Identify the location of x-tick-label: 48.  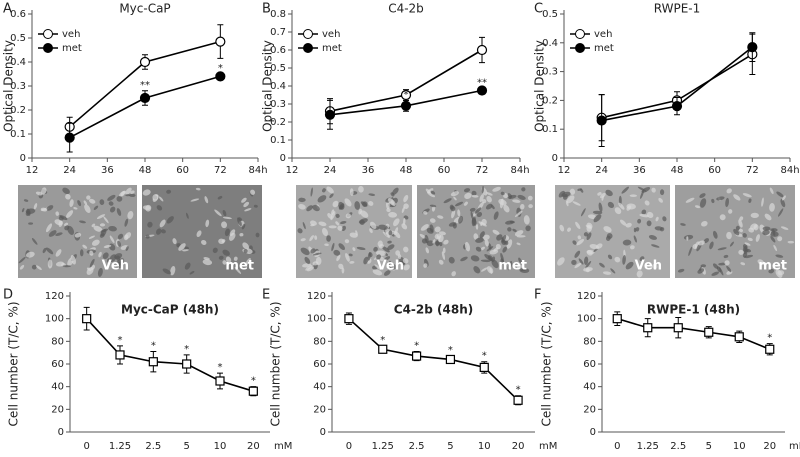
(406, 170).